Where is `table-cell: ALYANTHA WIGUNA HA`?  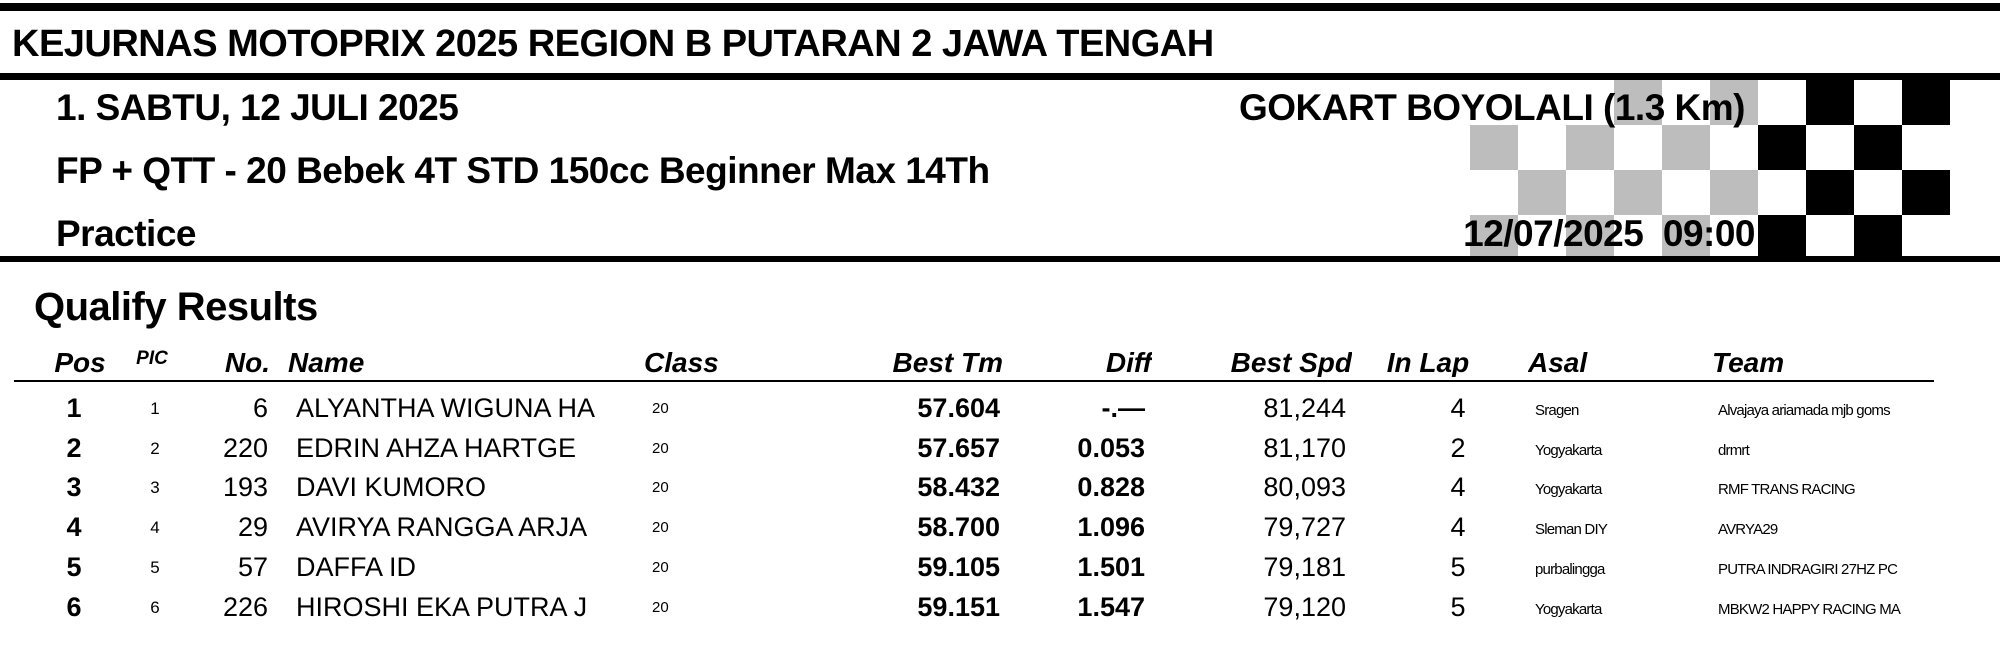 table-cell: ALYANTHA WIGUNA HA is located at coordinates (446, 408).